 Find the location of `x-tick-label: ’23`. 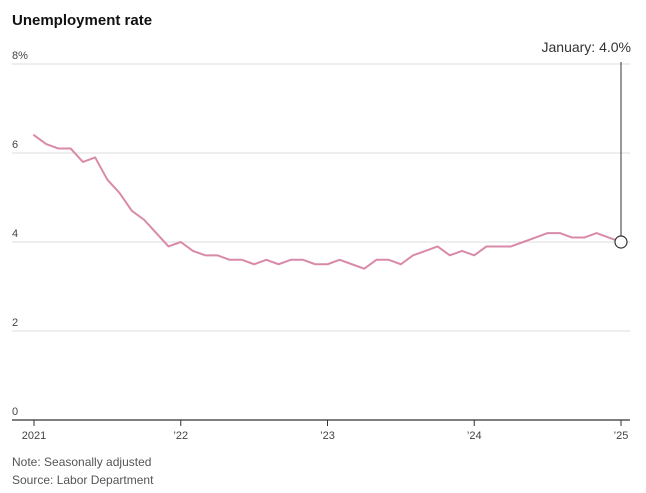

x-tick-label: ’23 is located at coordinates (327, 436).